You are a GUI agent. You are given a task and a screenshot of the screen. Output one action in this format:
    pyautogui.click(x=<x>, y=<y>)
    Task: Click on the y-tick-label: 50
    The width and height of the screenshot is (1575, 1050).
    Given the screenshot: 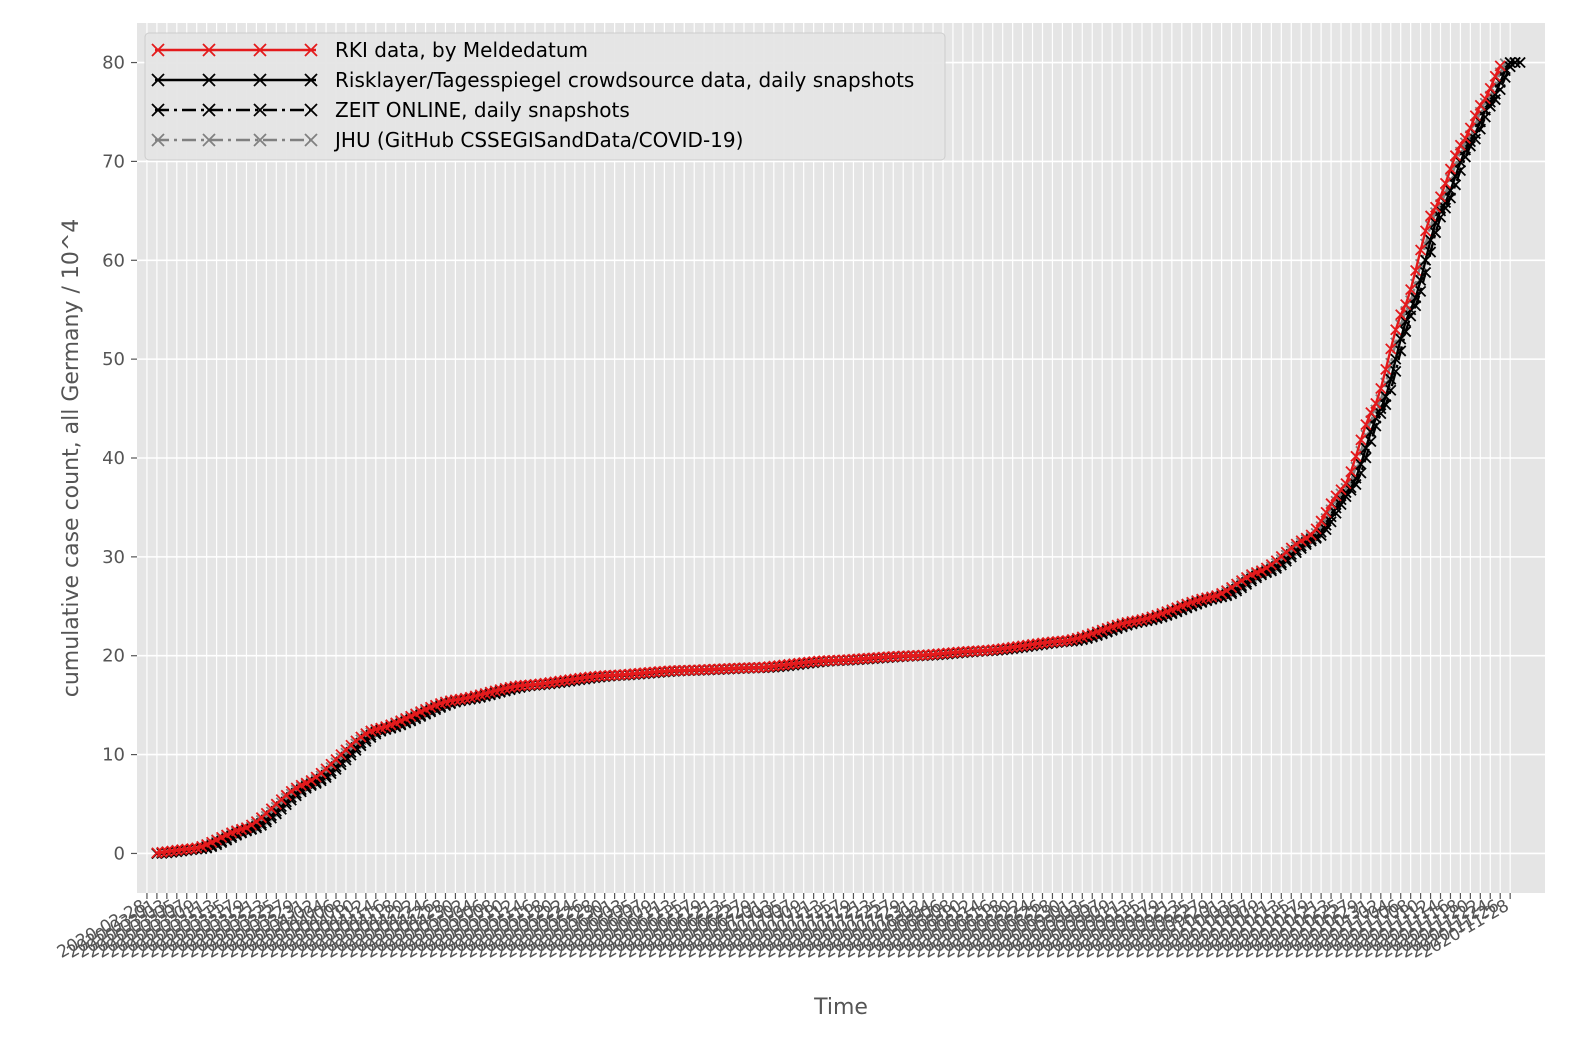 What is the action you would take?
    pyautogui.click(x=113, y=359)
    